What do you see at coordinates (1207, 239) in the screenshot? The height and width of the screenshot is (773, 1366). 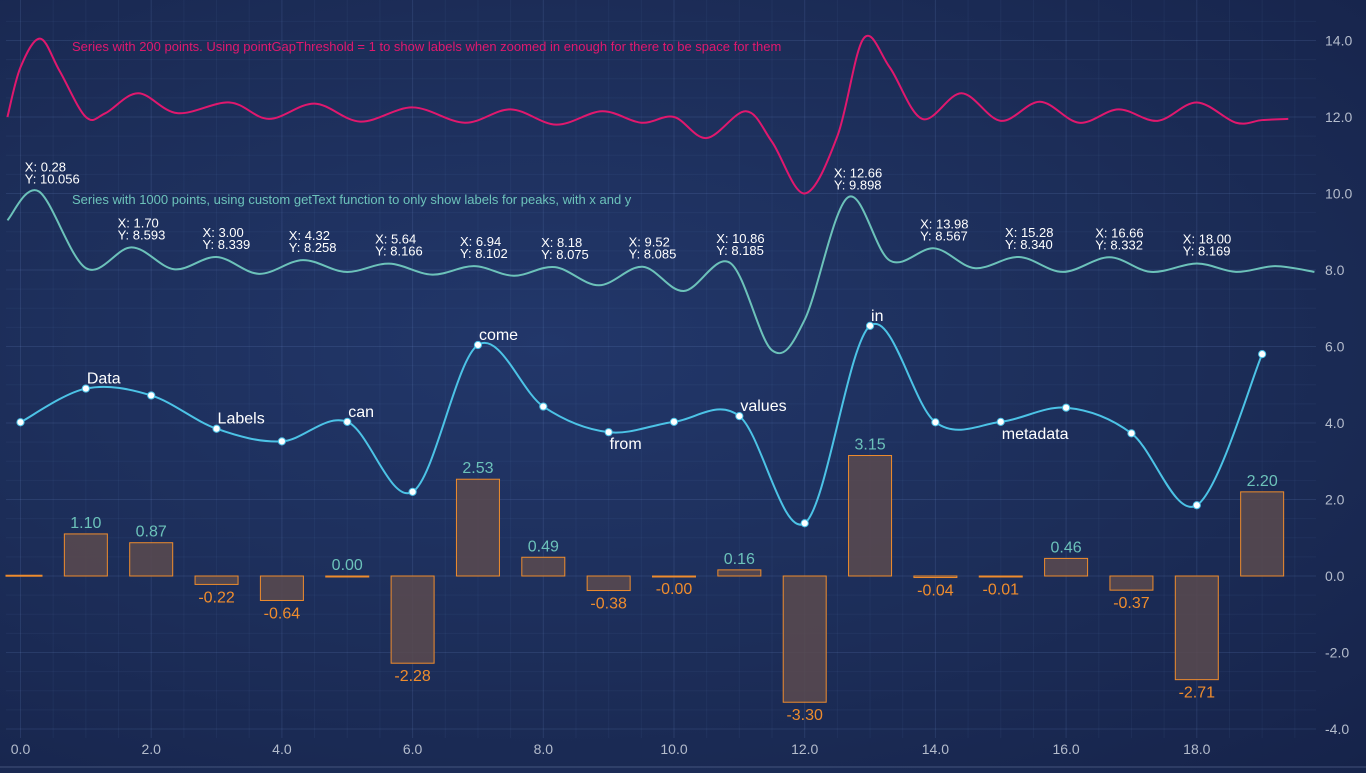 I see `peak-label-x: X: 18.00` at bounding box center [1207, 239].